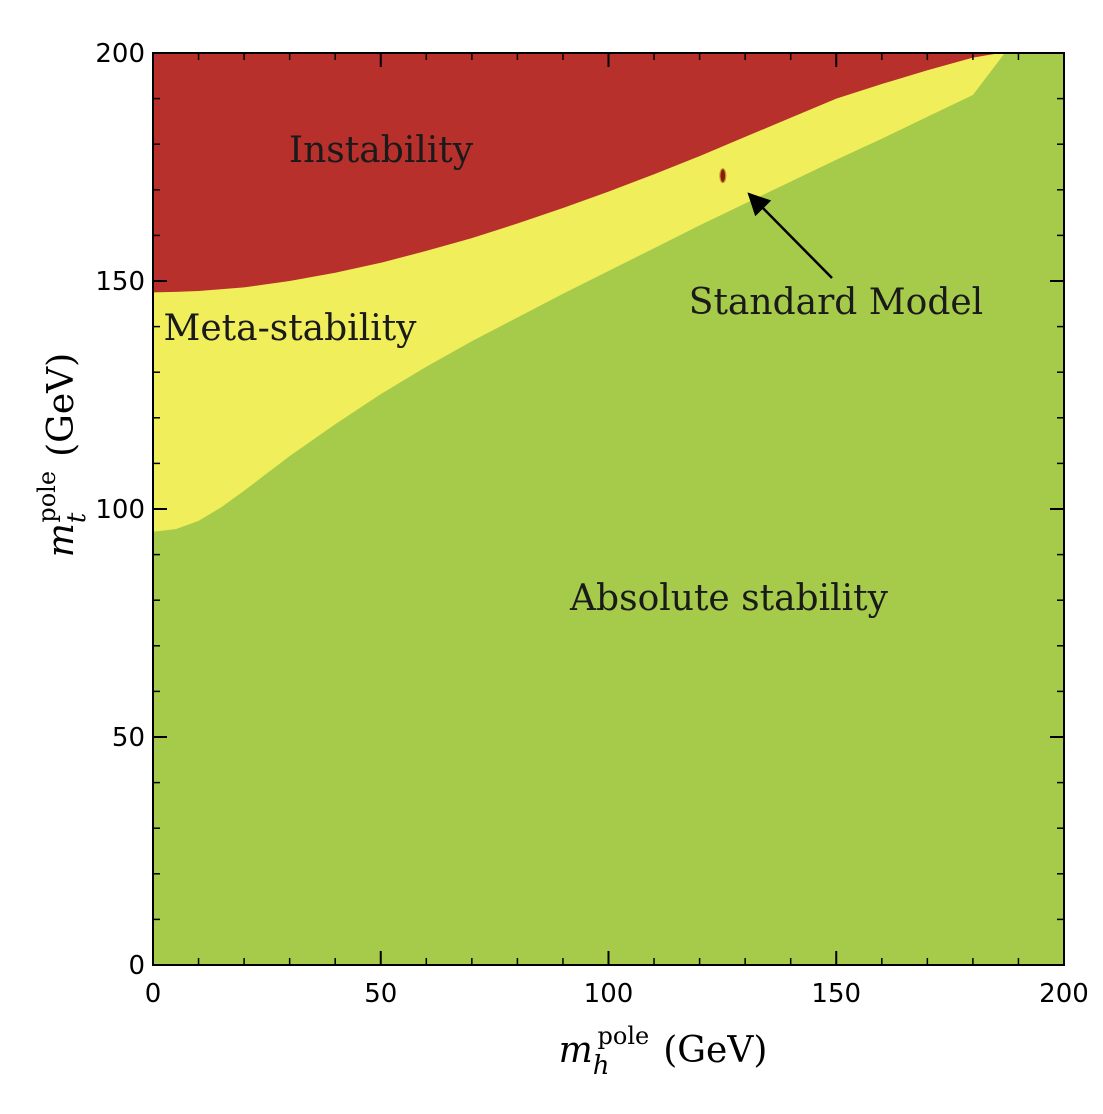 The height and width of the screenshot is (1114, 1103). I want to click on y-axis-title: mtpole(GeV), so click(62, 455).